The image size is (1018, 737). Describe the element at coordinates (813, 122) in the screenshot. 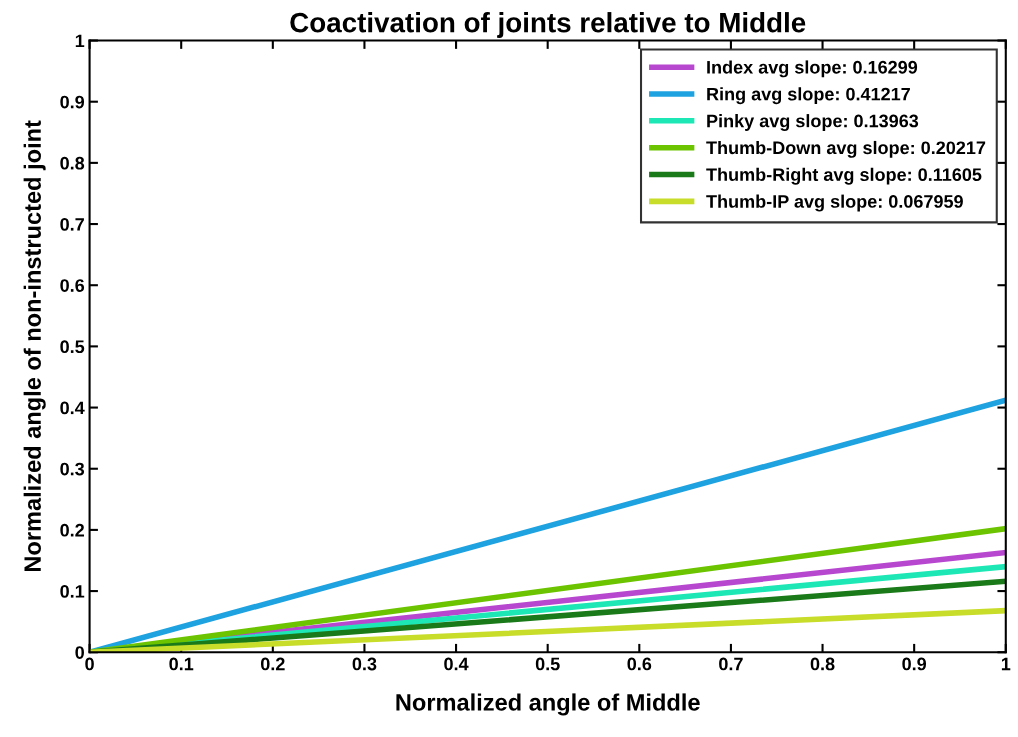

I see `legend-label: Pinky avg slope: 0.13963` at that location.